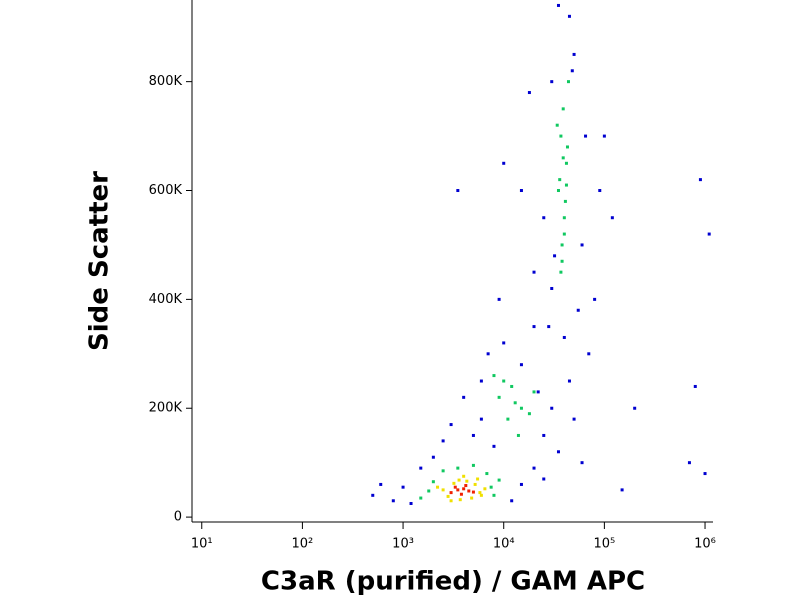 This screenshot has height=600, width=800. I want to click on y-tick-label: 0, so click(178, 517).